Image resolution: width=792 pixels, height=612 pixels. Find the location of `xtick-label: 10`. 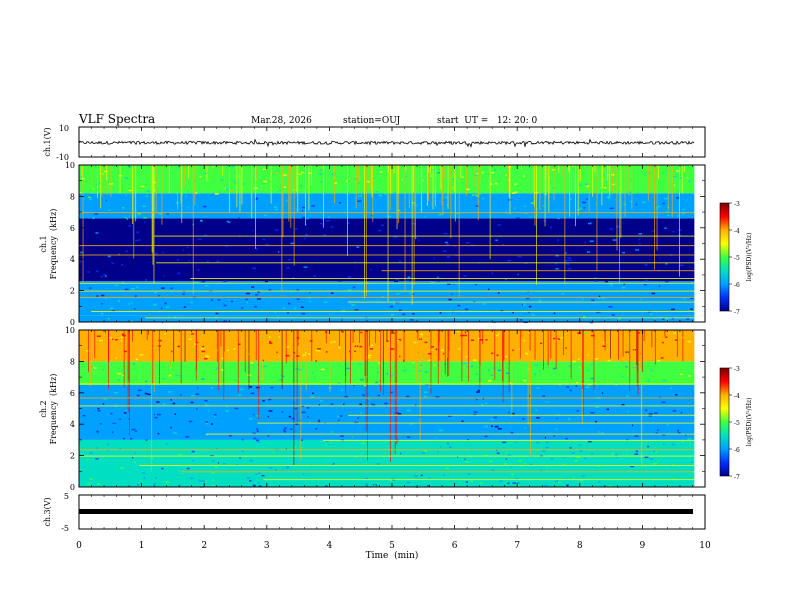

xtick-label: 10 is located at coordinates (705, 546).